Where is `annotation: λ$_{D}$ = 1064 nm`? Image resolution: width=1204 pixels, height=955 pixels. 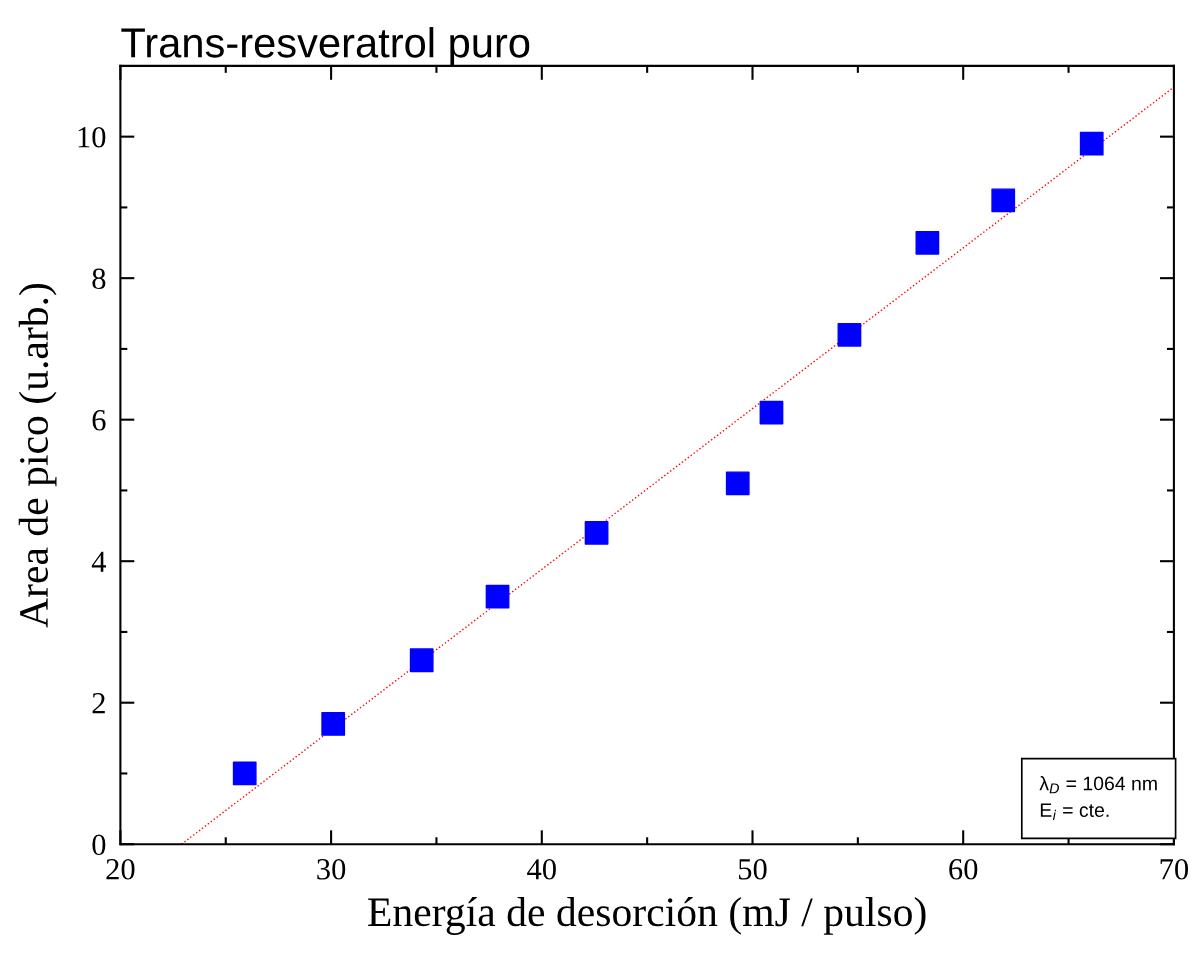
annotation: λ$_{D}$ = 1064 nm is located at coordinates (1098, 785).